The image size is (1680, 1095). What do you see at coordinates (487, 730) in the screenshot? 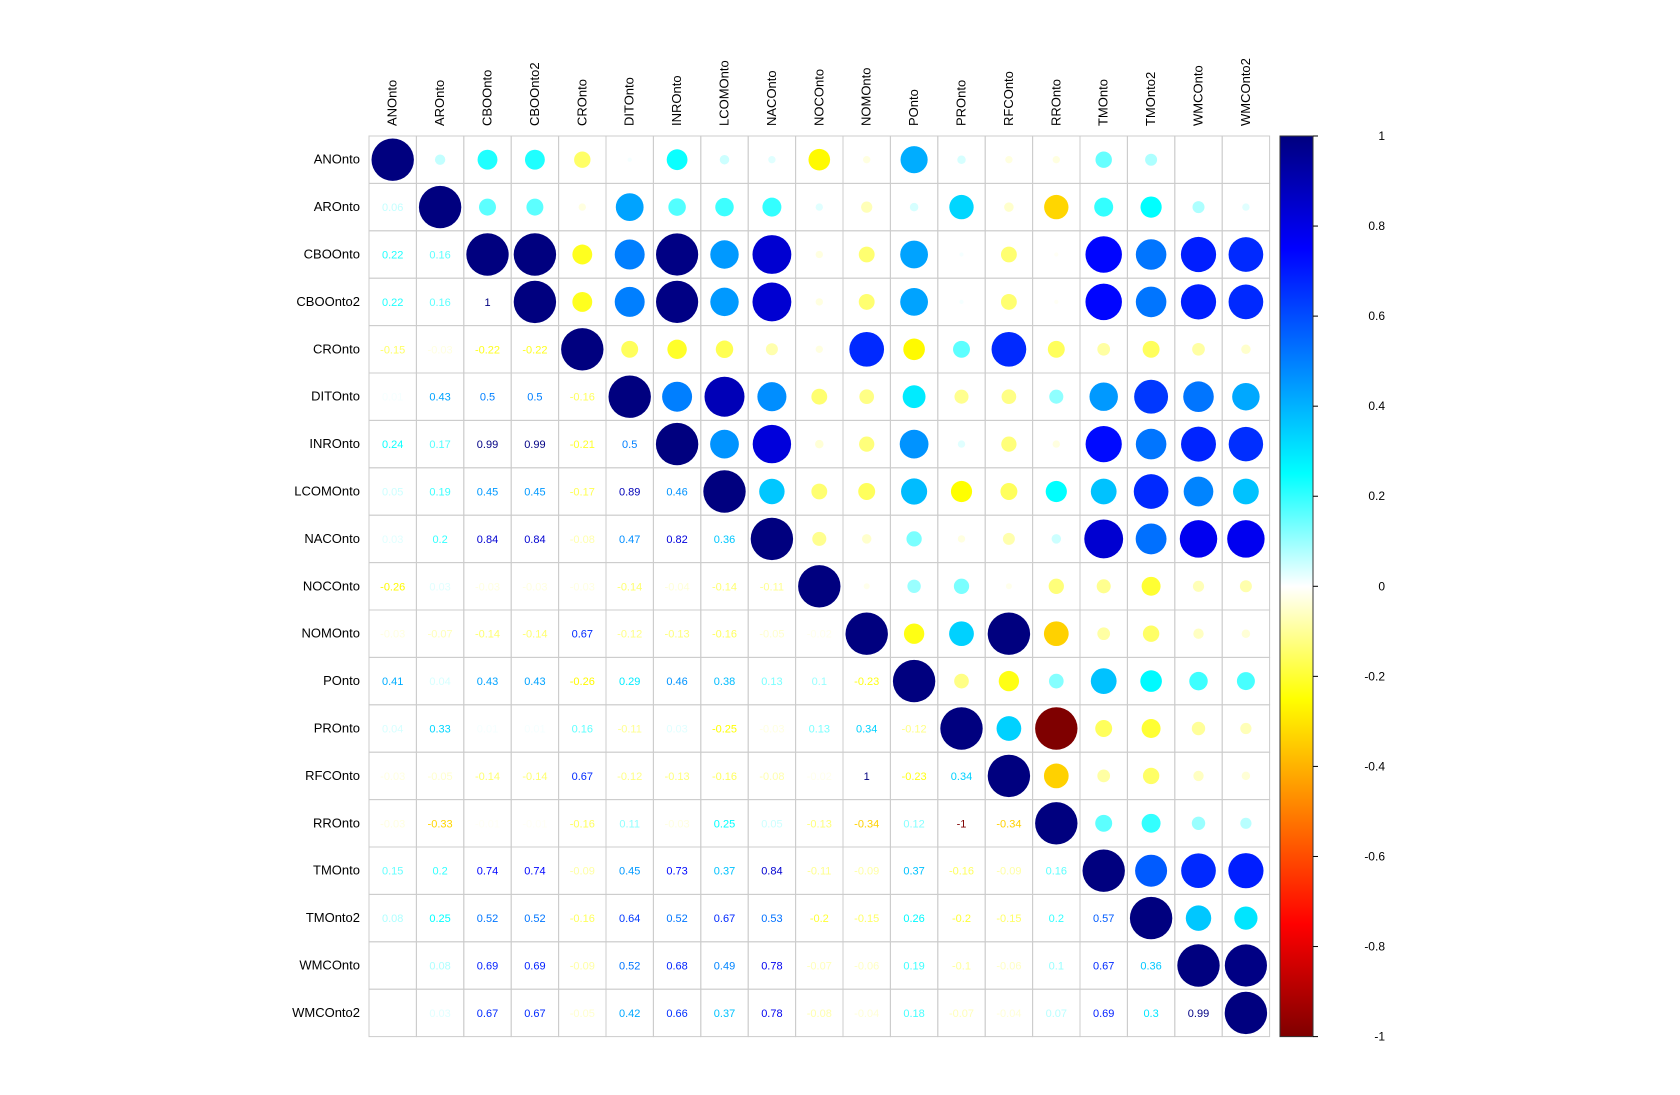
I see `correlation-value: 0.01` at bounding box center [487, 730].